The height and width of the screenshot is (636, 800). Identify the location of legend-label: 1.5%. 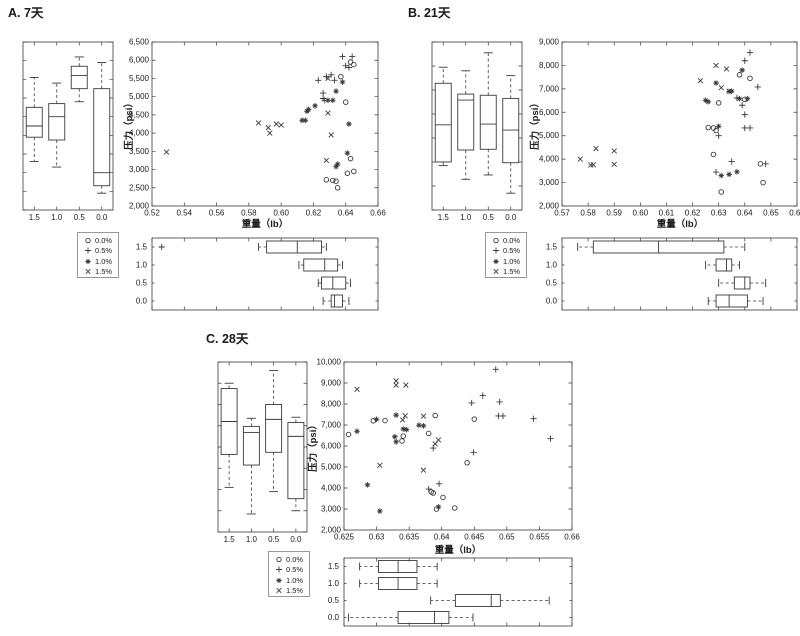
(512, 272).